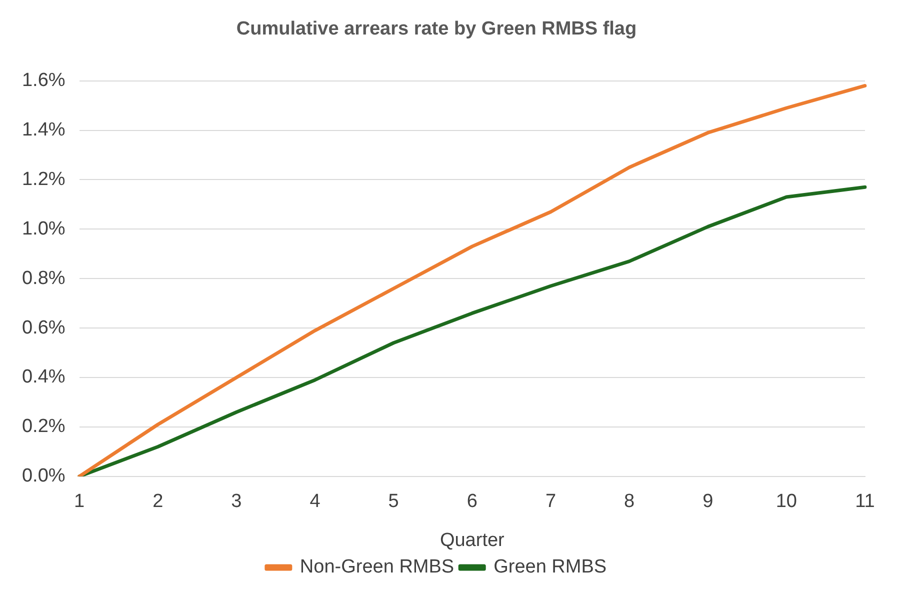  What do you see at coordinates (708, 501) in the screenshot?
I see `x-tick-label: 9` at bounding box center [708, 501].